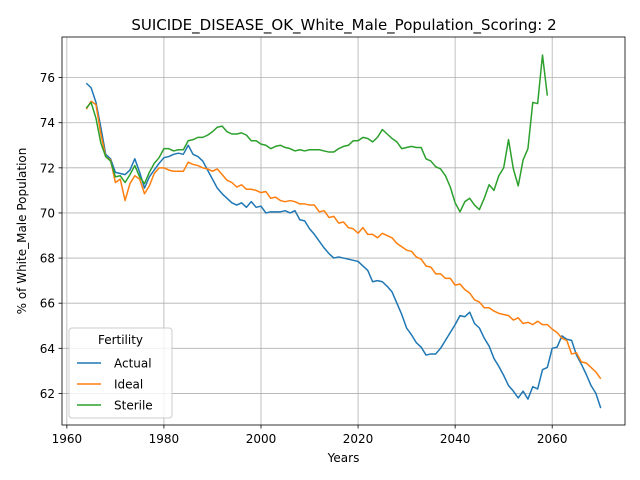 The height and width of the screenshot is (480, 640). Describe the element at coordinates (358, 439) in the screenshot. I see `x-tick-label: 2020` at that location.